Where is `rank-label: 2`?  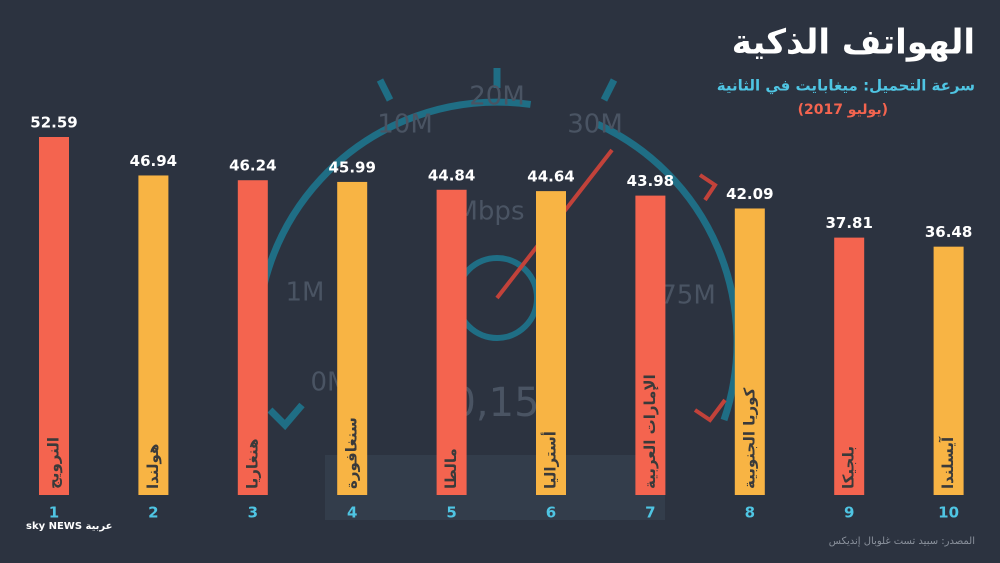 rank-label: 2 is located at coordinates (153, 513).